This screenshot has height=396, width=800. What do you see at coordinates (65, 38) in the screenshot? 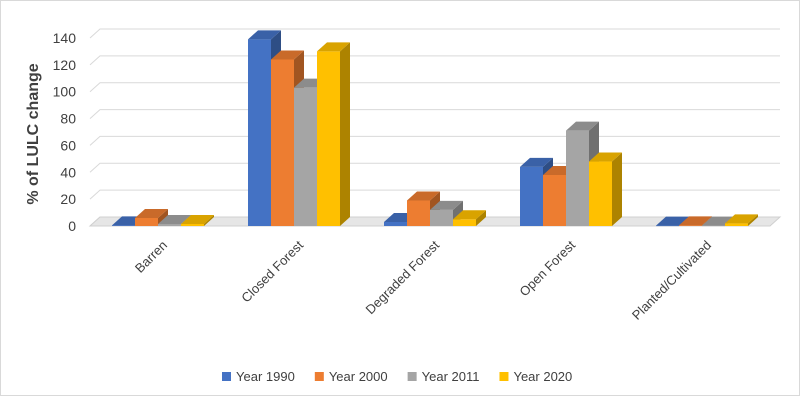
I see `y-tick-140: 140` at bounding box center [65, 38].